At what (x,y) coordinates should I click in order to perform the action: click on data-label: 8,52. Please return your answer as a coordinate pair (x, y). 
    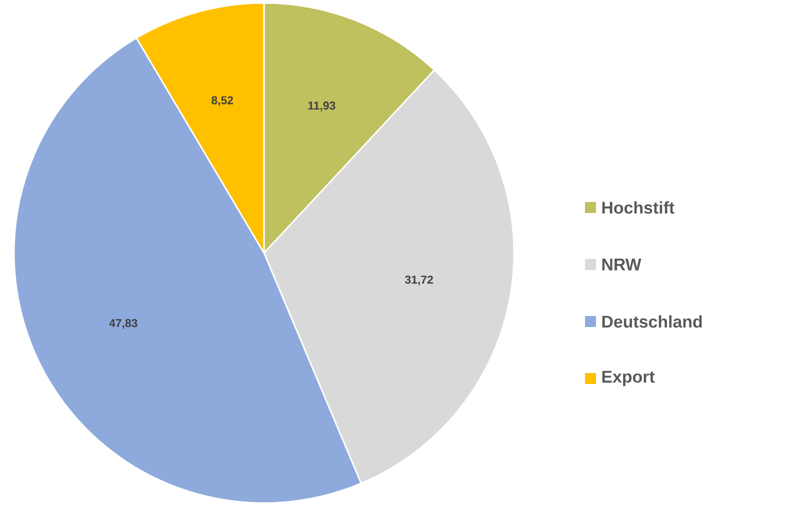
    Looking at the image, I should click on (223, 101).